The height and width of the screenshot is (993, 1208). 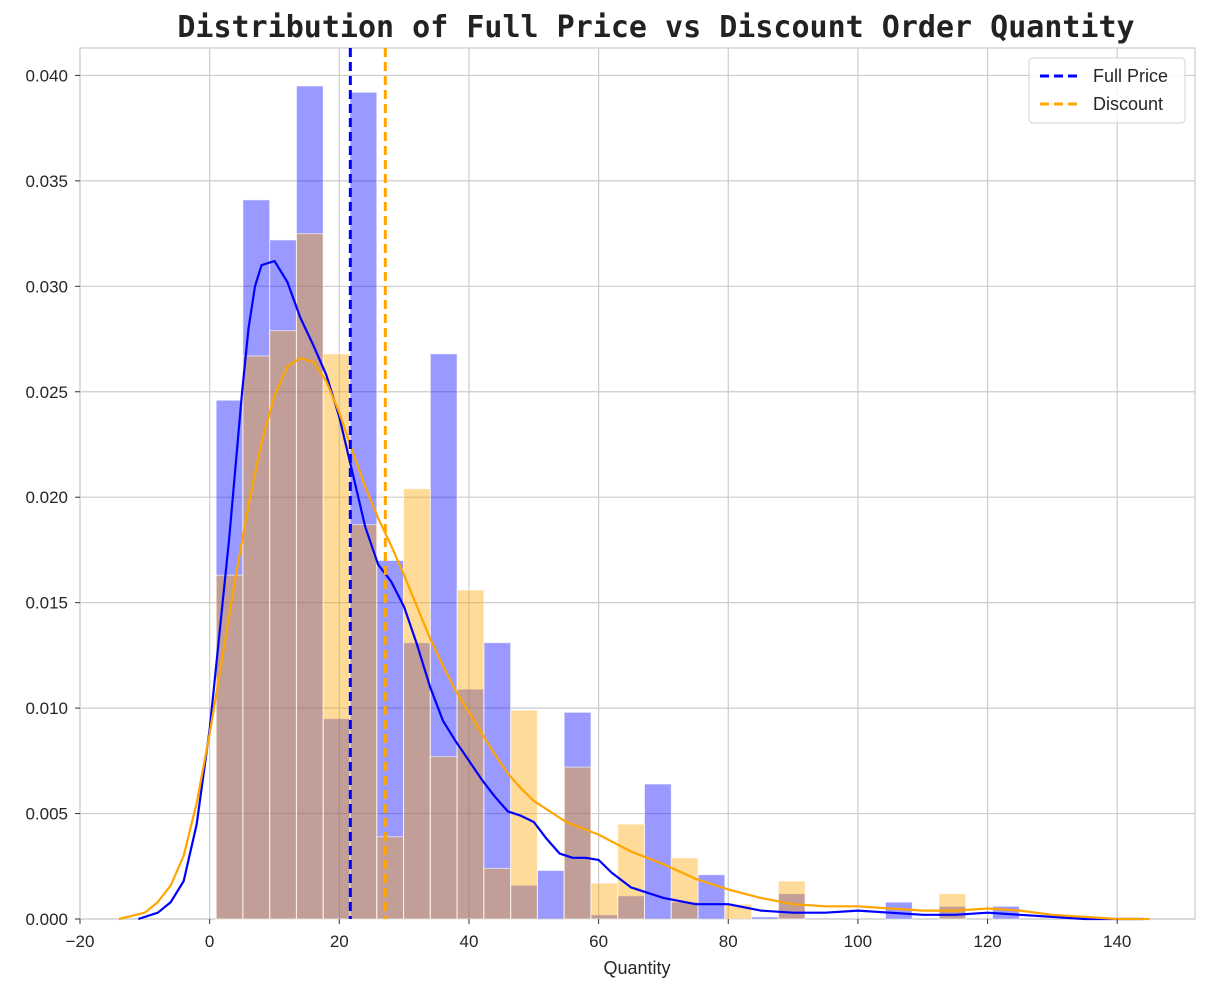 What do you see at coordinates (80, 941) in the screenshot?
I see `x-tick-label: −20` at bounding box center [80, 941].